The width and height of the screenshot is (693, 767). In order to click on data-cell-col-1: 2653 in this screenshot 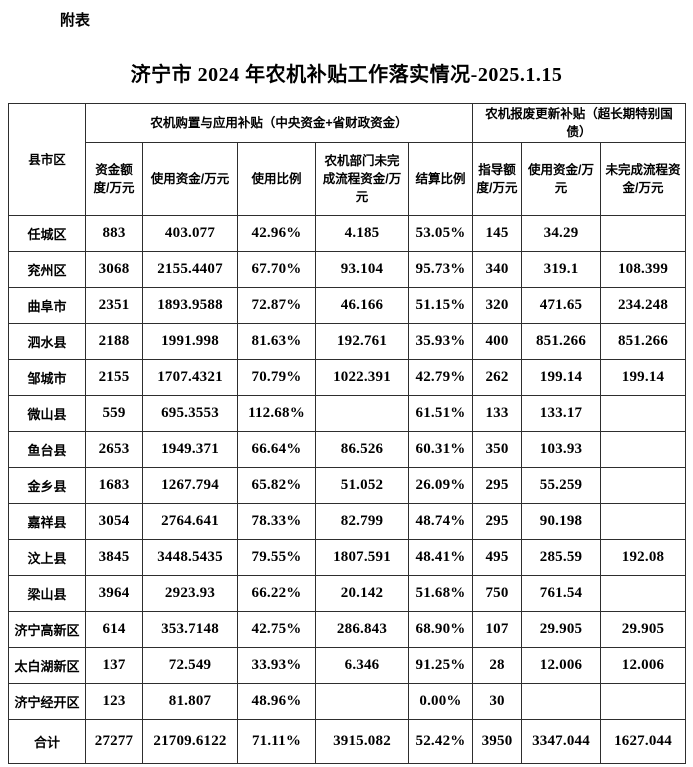, I will do `click(114, 450)`.